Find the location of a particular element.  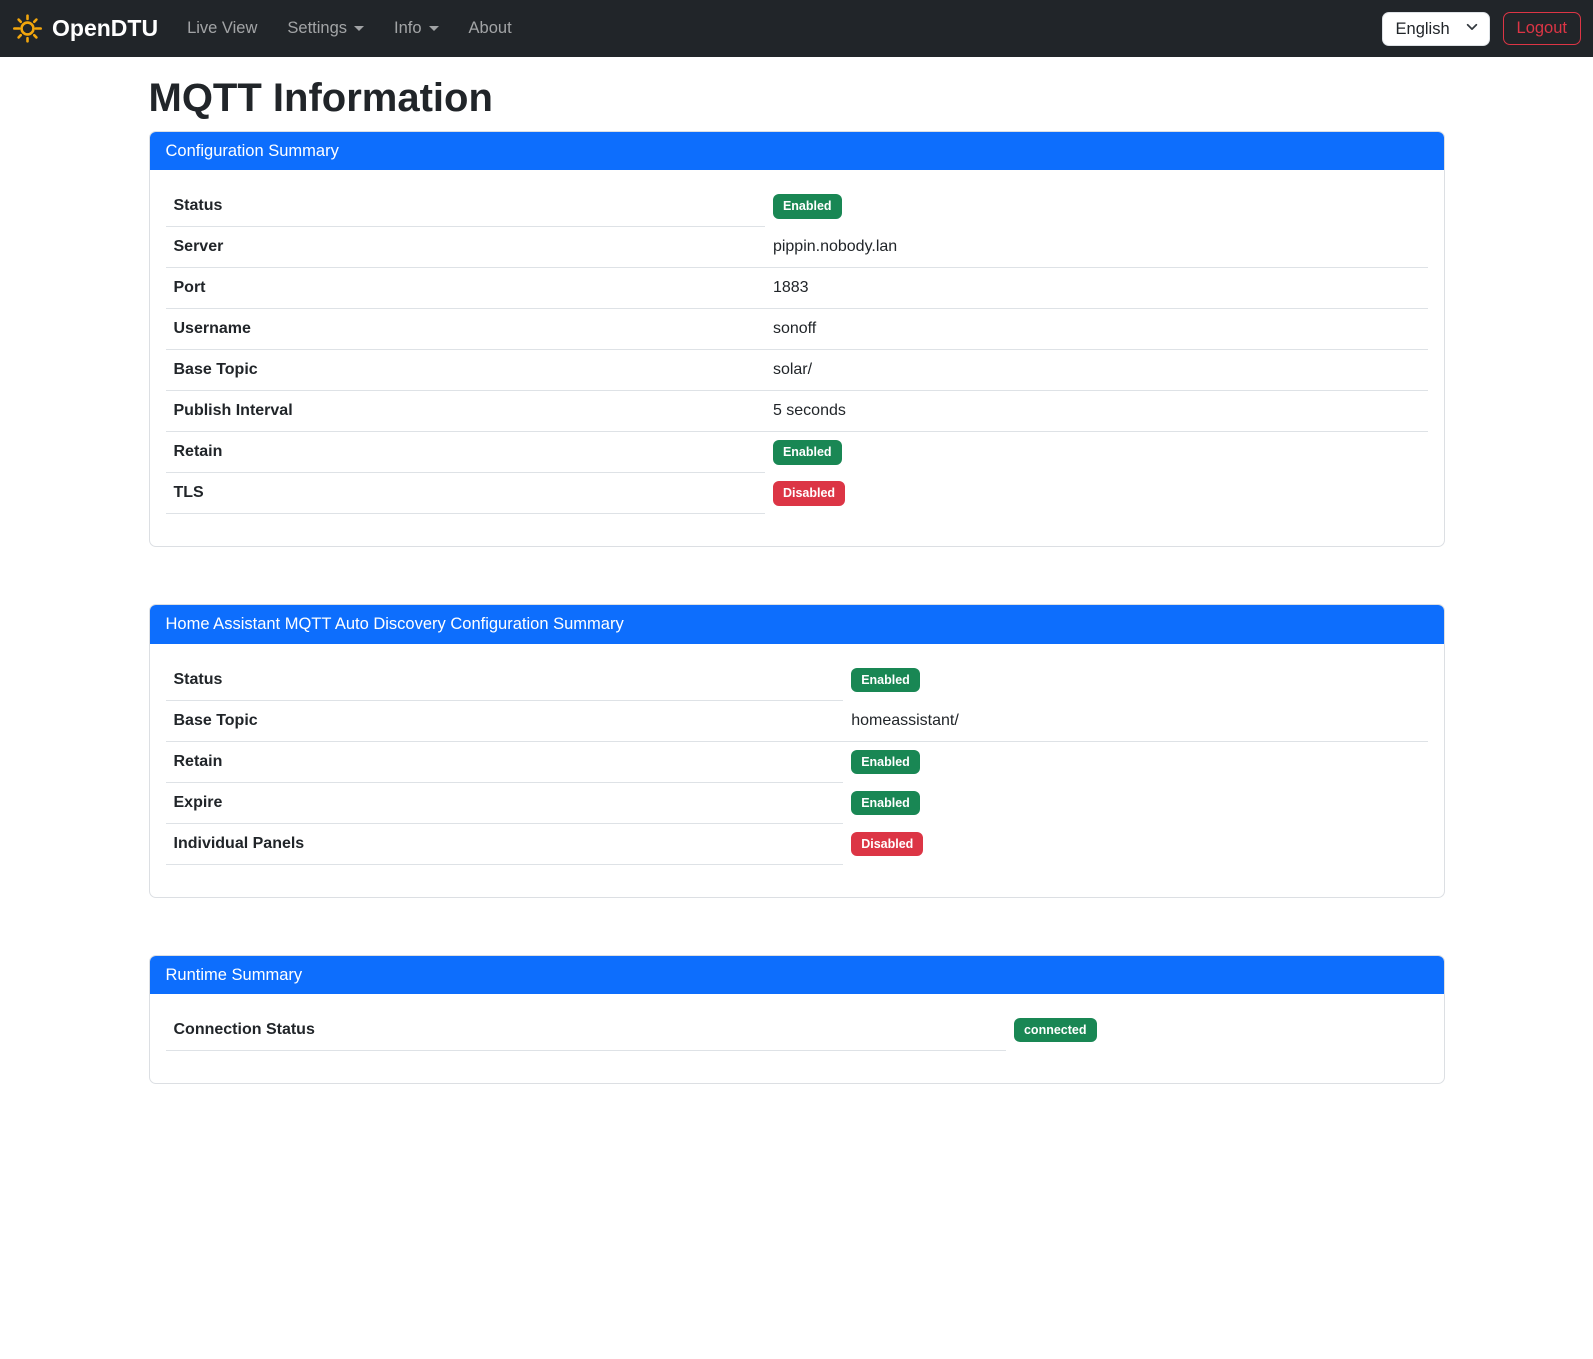

table-row-individual-panels: Individual Panels Disabled is located at coordinates (796, 844).